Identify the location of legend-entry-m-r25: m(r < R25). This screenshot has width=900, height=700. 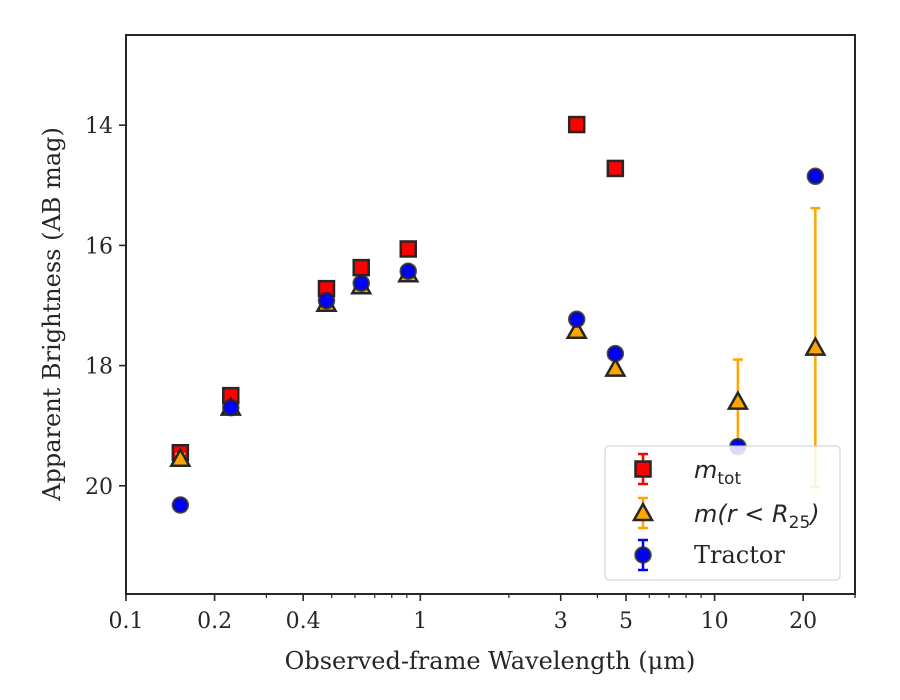
(757, 516).